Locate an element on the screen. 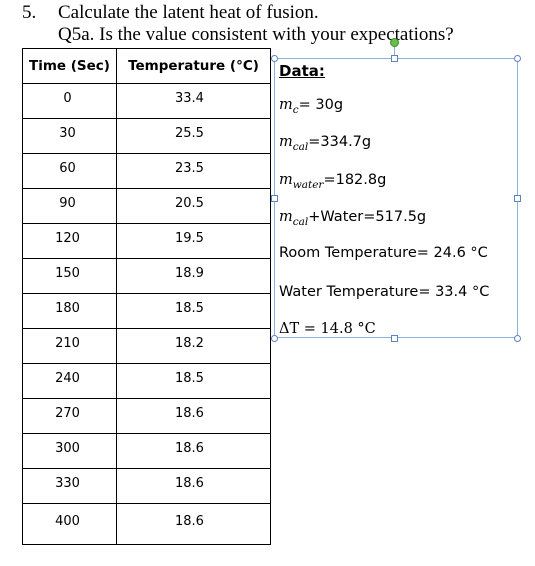 The height and width of the screenshot is (566, 535). temperature-cell: 18.2 is located at coordinates (193, 346).